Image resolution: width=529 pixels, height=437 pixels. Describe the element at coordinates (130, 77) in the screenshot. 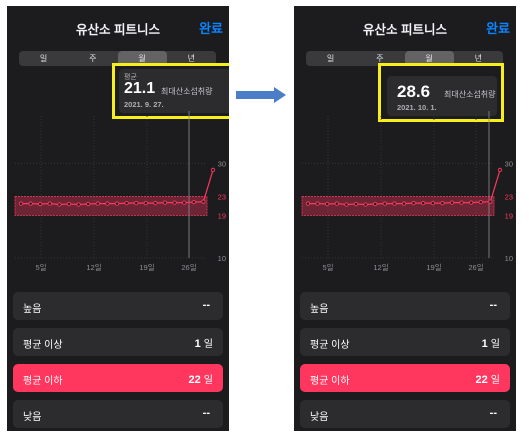

I see `stat-label: 평균` at that location.